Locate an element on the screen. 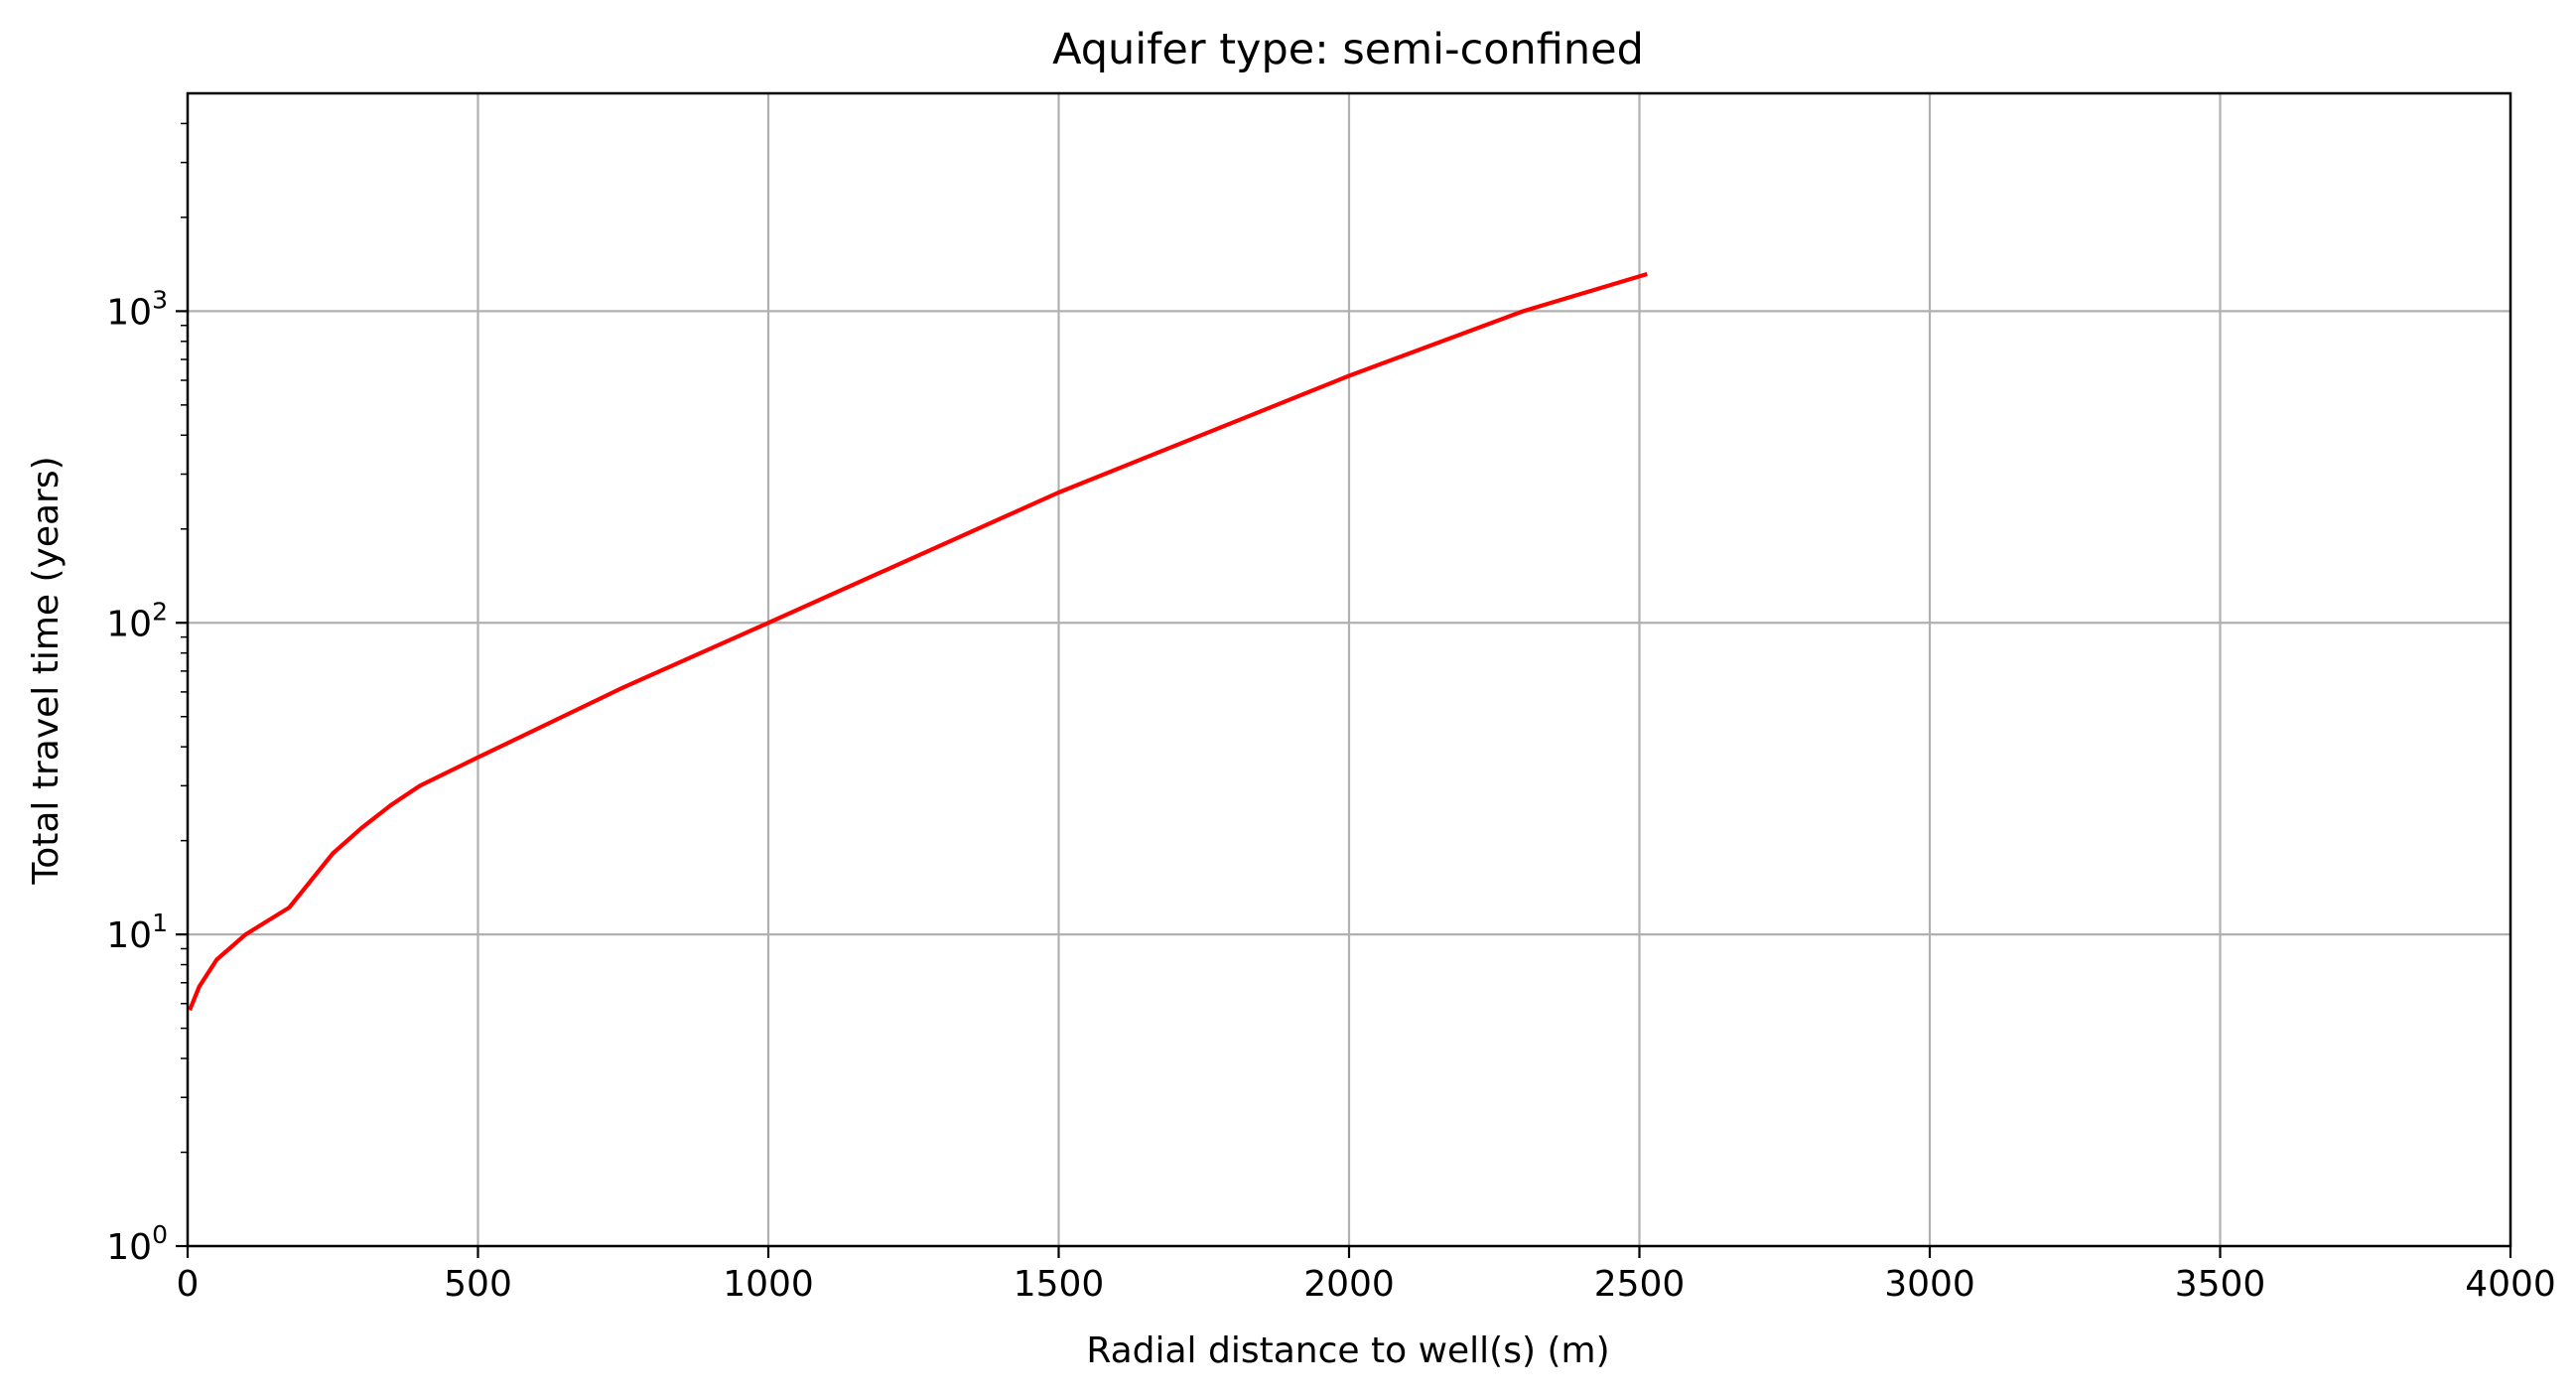  x-tick-label: 2000 is located at coordinates (1349, 1284).